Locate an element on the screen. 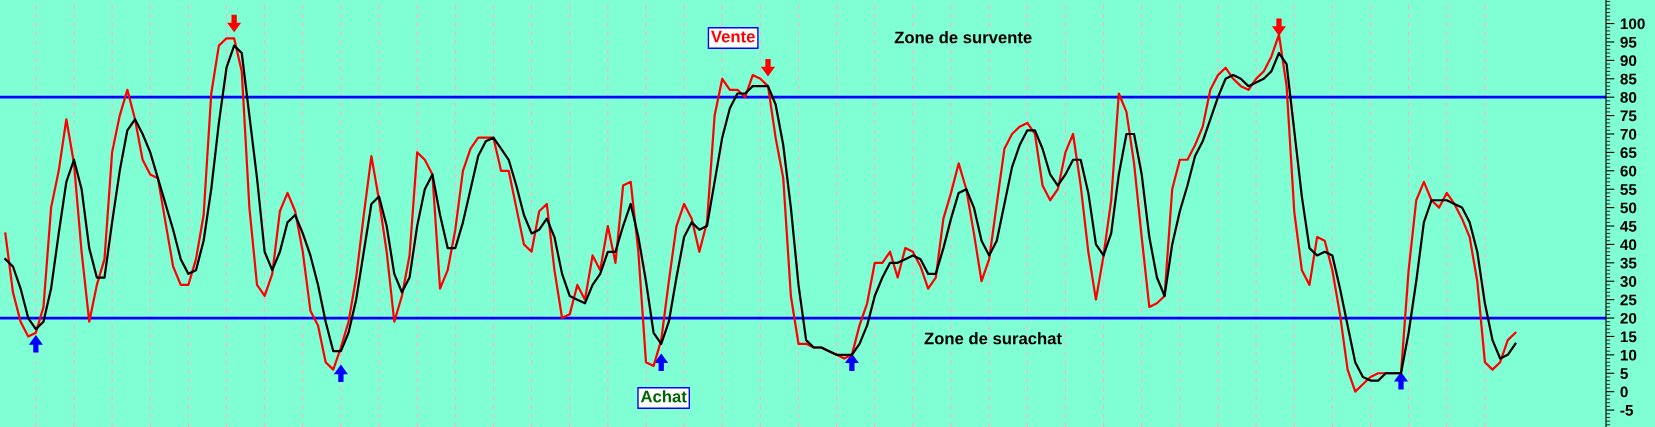 The width and height of the screenshot is (1655, 427). annotation: Achat is located at coordinates (663, 396).